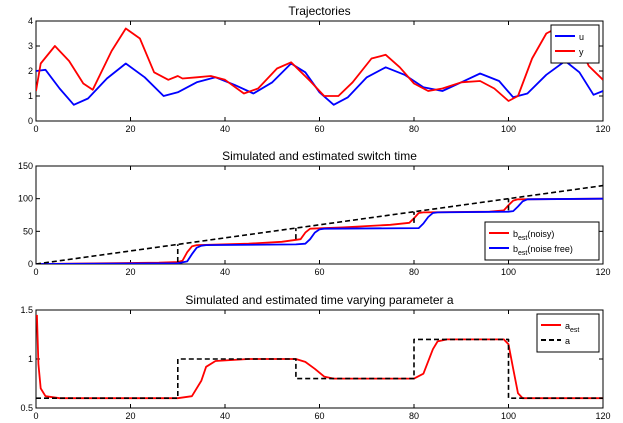 This screenshot has height=423, width=623. What do you see at coordinates (25, 166) in the screenshot?
I see `y-tick-label: 150` at bounding box center [25, 166].